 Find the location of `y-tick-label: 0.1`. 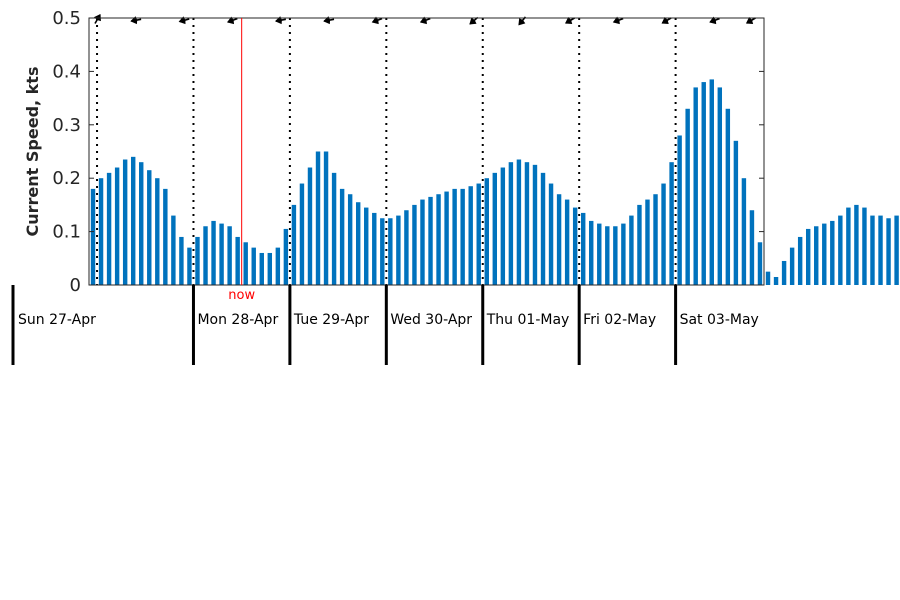

y-tick-label: 0.1 is located at coordinates (66, 232).